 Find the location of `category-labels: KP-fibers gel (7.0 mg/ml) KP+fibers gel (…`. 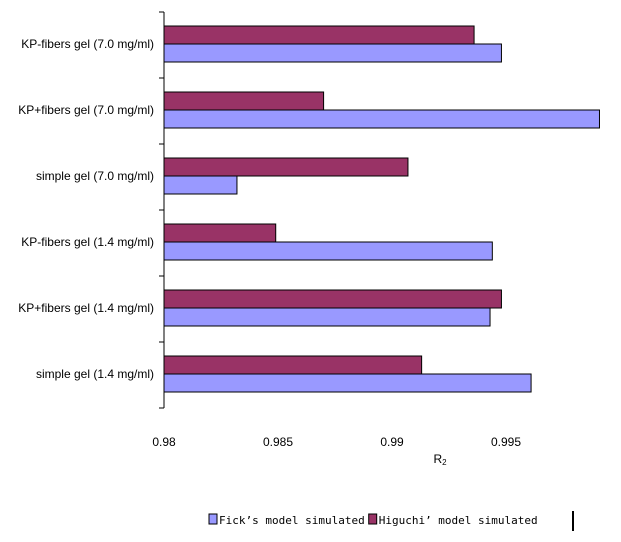

category-labels: KP-fibers gel (7.0 mg/ml) KP+fibers gel (… is located at coordinates (86, 209).